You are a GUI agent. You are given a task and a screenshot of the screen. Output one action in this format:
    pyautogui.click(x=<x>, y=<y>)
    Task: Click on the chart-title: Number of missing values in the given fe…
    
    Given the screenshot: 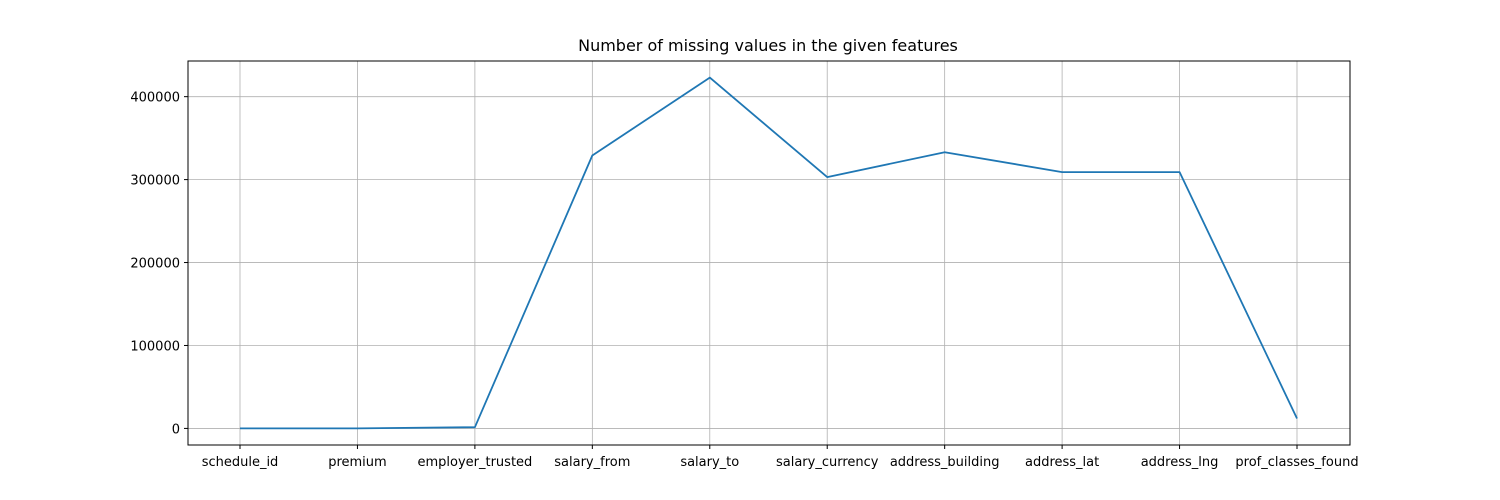 What is the action you would take?
    pyautogui.click(x=768, y=45)
    